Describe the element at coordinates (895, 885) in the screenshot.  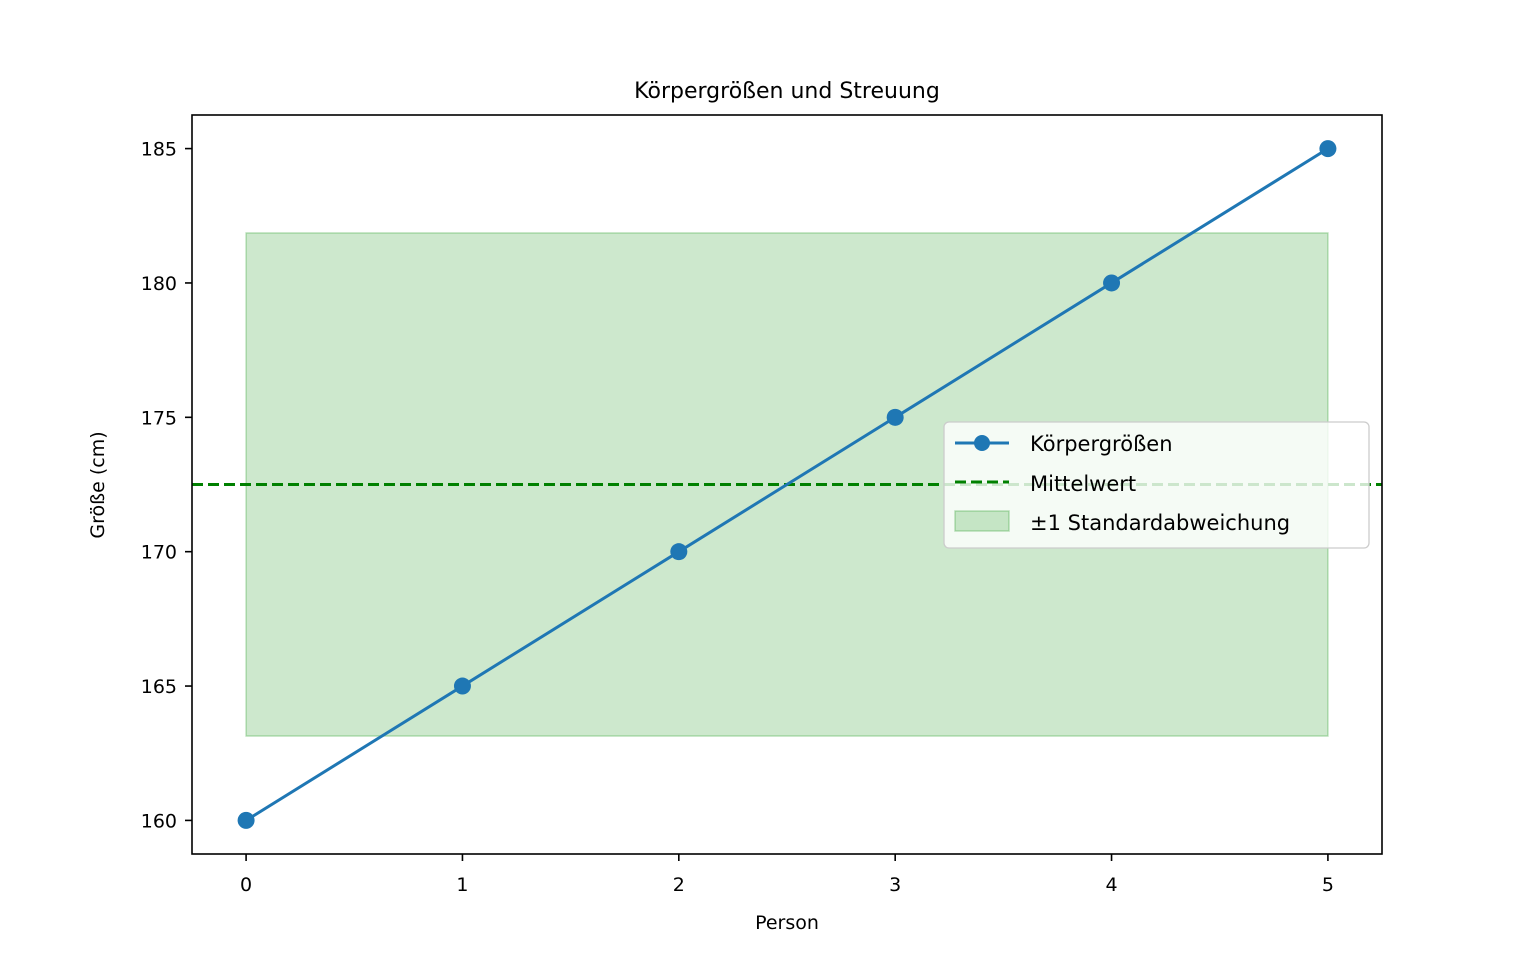
I see `x-tick-label: 3` at that location.